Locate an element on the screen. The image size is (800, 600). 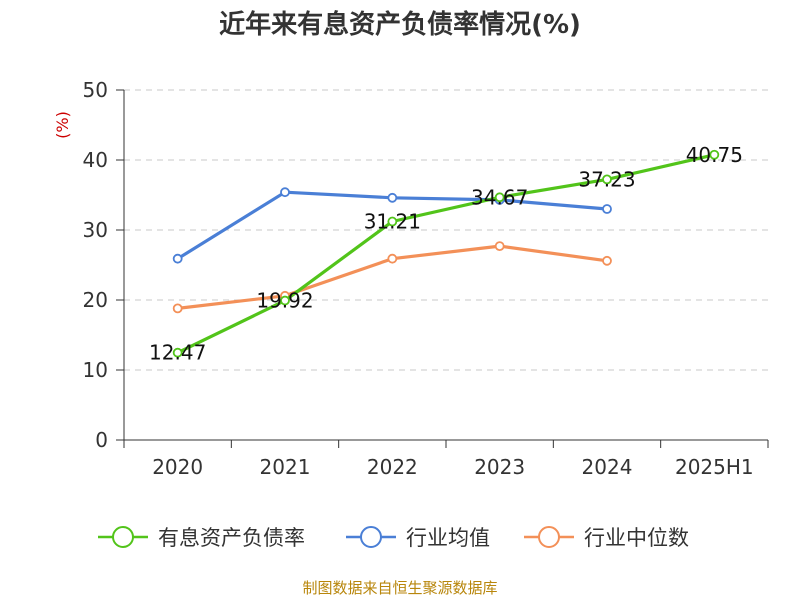
data-label: 37.23 is located at coordinates (606, 179).